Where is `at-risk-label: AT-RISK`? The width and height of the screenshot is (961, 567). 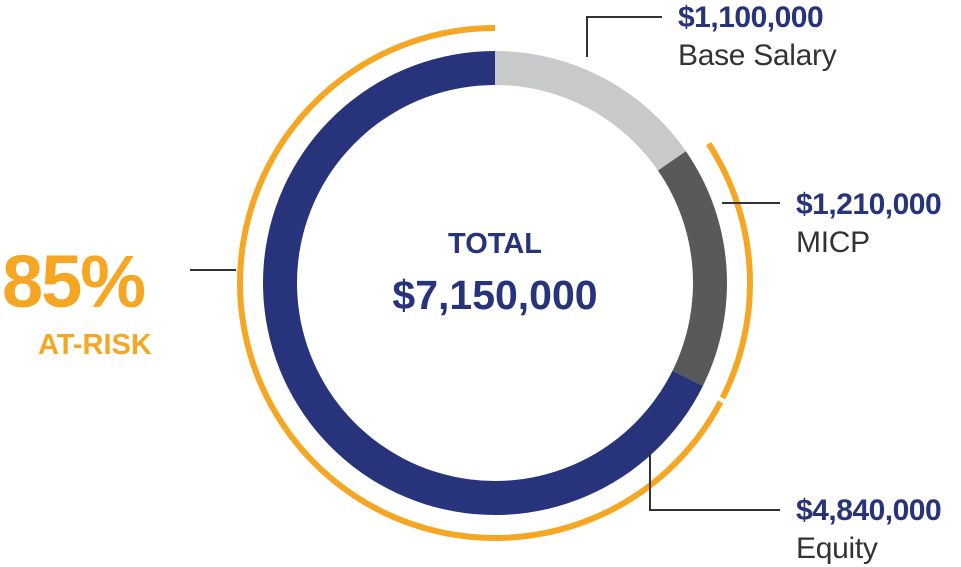 at-risk-label: AT-RISK is located at coordinates (95, 345).